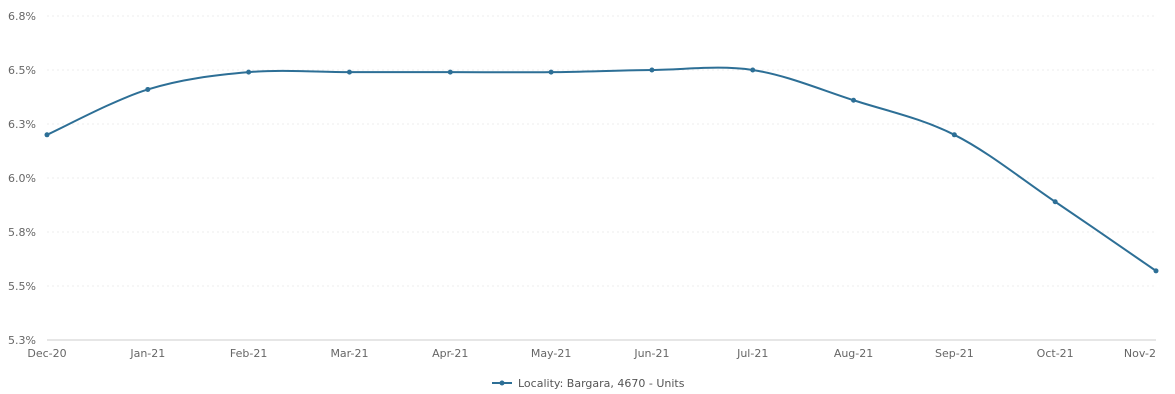 The height and width of the screenshot is (394, 1175). What do you see at coordinates (651, 353) in the screenshot?
I see `x-tick-label: Jun-21` at bounding box center [651, 353].